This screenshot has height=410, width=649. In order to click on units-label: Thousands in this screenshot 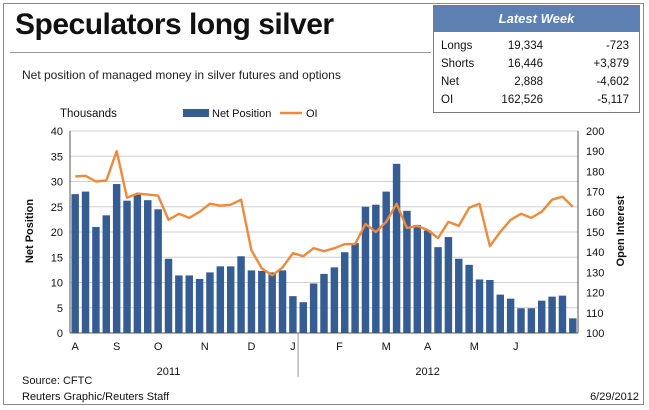, I will do `click(88, 114)`.